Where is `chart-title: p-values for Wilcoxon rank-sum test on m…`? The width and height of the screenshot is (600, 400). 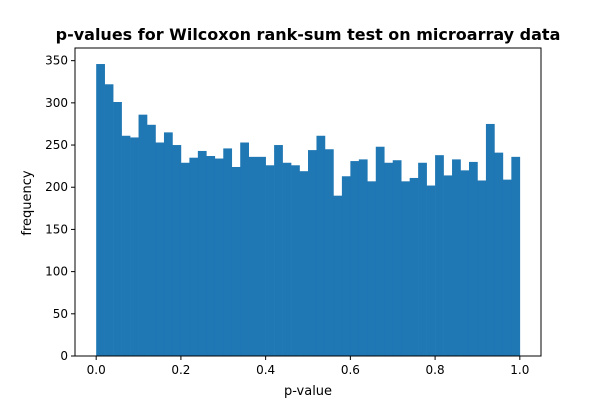 chart-title: p-values for Wilcoxon rank-sum test on m… is located at coordinates (308, 34).